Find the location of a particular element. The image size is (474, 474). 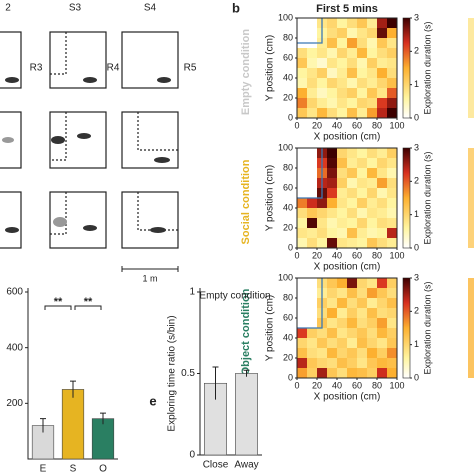

significance-label: ** is located at coordinates (88, 302).